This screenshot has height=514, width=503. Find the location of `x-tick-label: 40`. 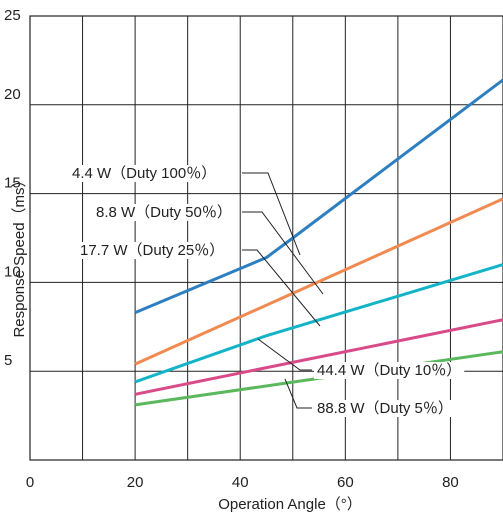

x-tick-label: 40 is located at coordinates (240, 482).